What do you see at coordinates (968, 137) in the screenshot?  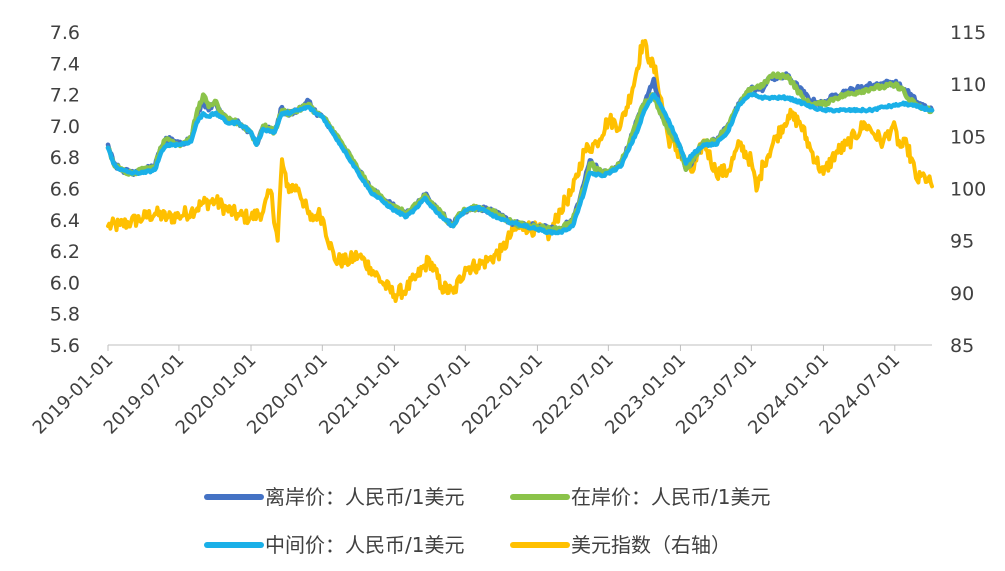 I see `y2-tick-label: 105` at bounding box center [968, 137].